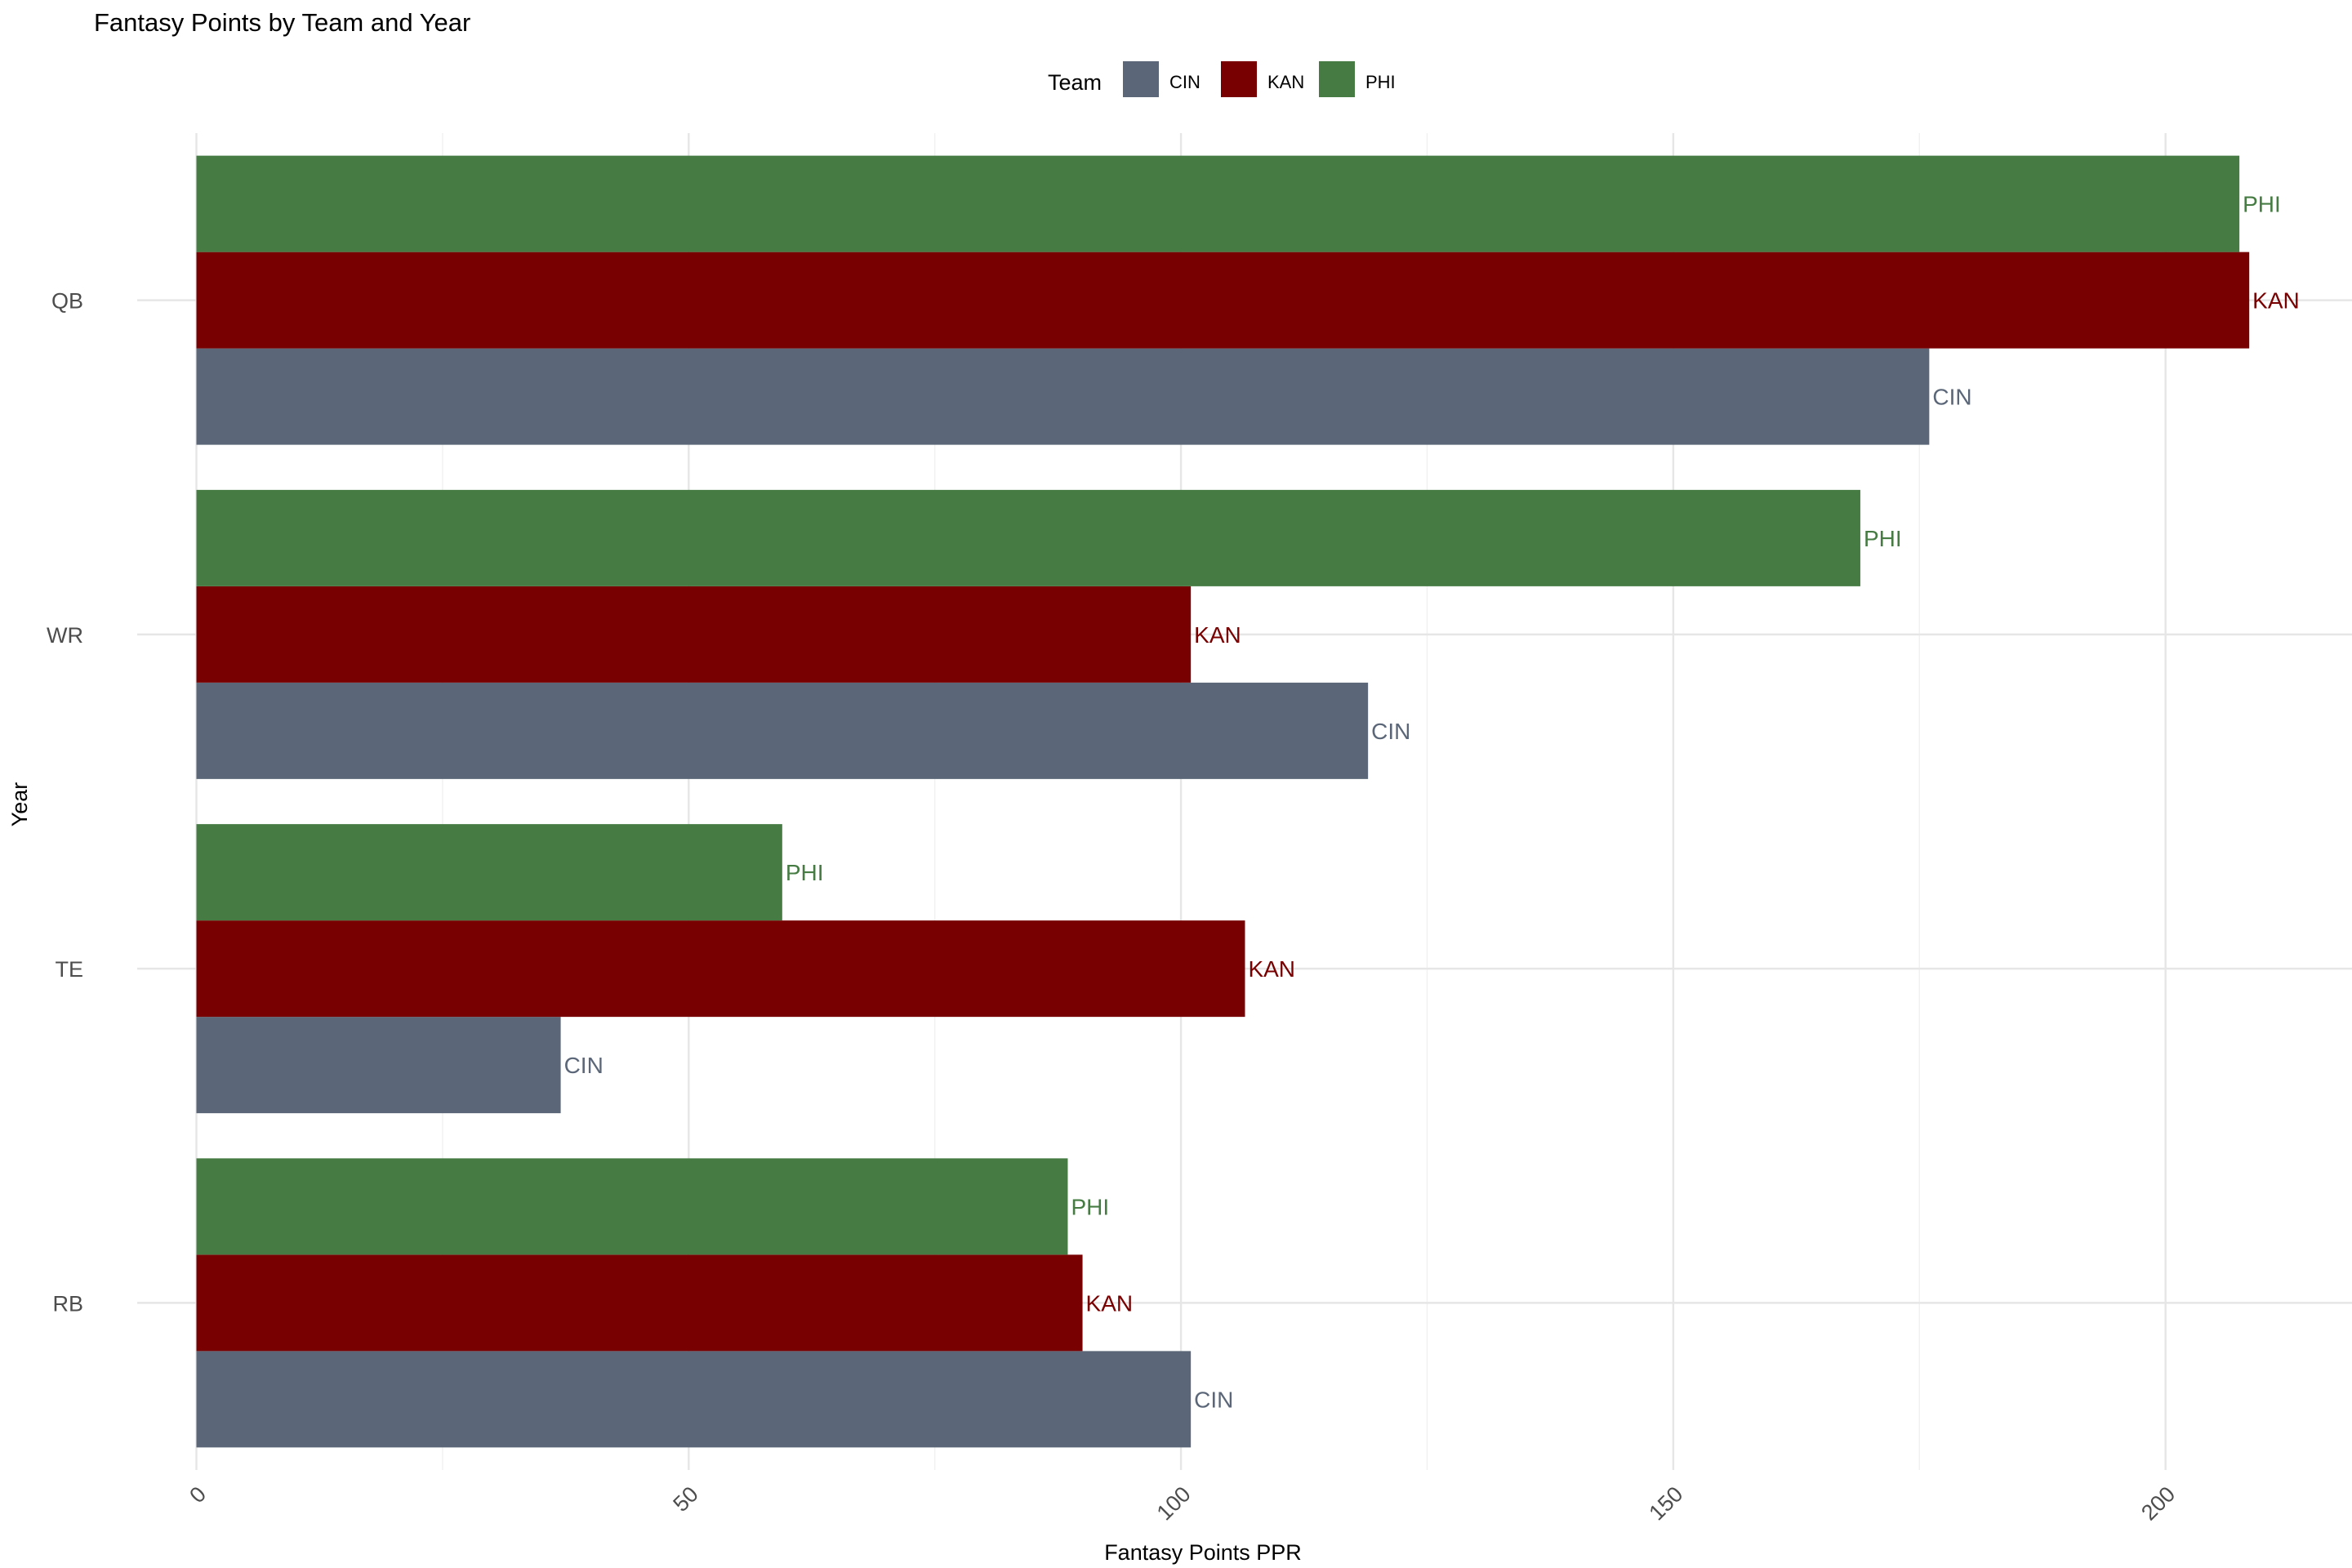 This screenshot has width=2352, height=1568. What do you see at coordinates (1380, 82) in the screenshot?
I see `legend-label: PHI` at bounding box center [1380, 82].